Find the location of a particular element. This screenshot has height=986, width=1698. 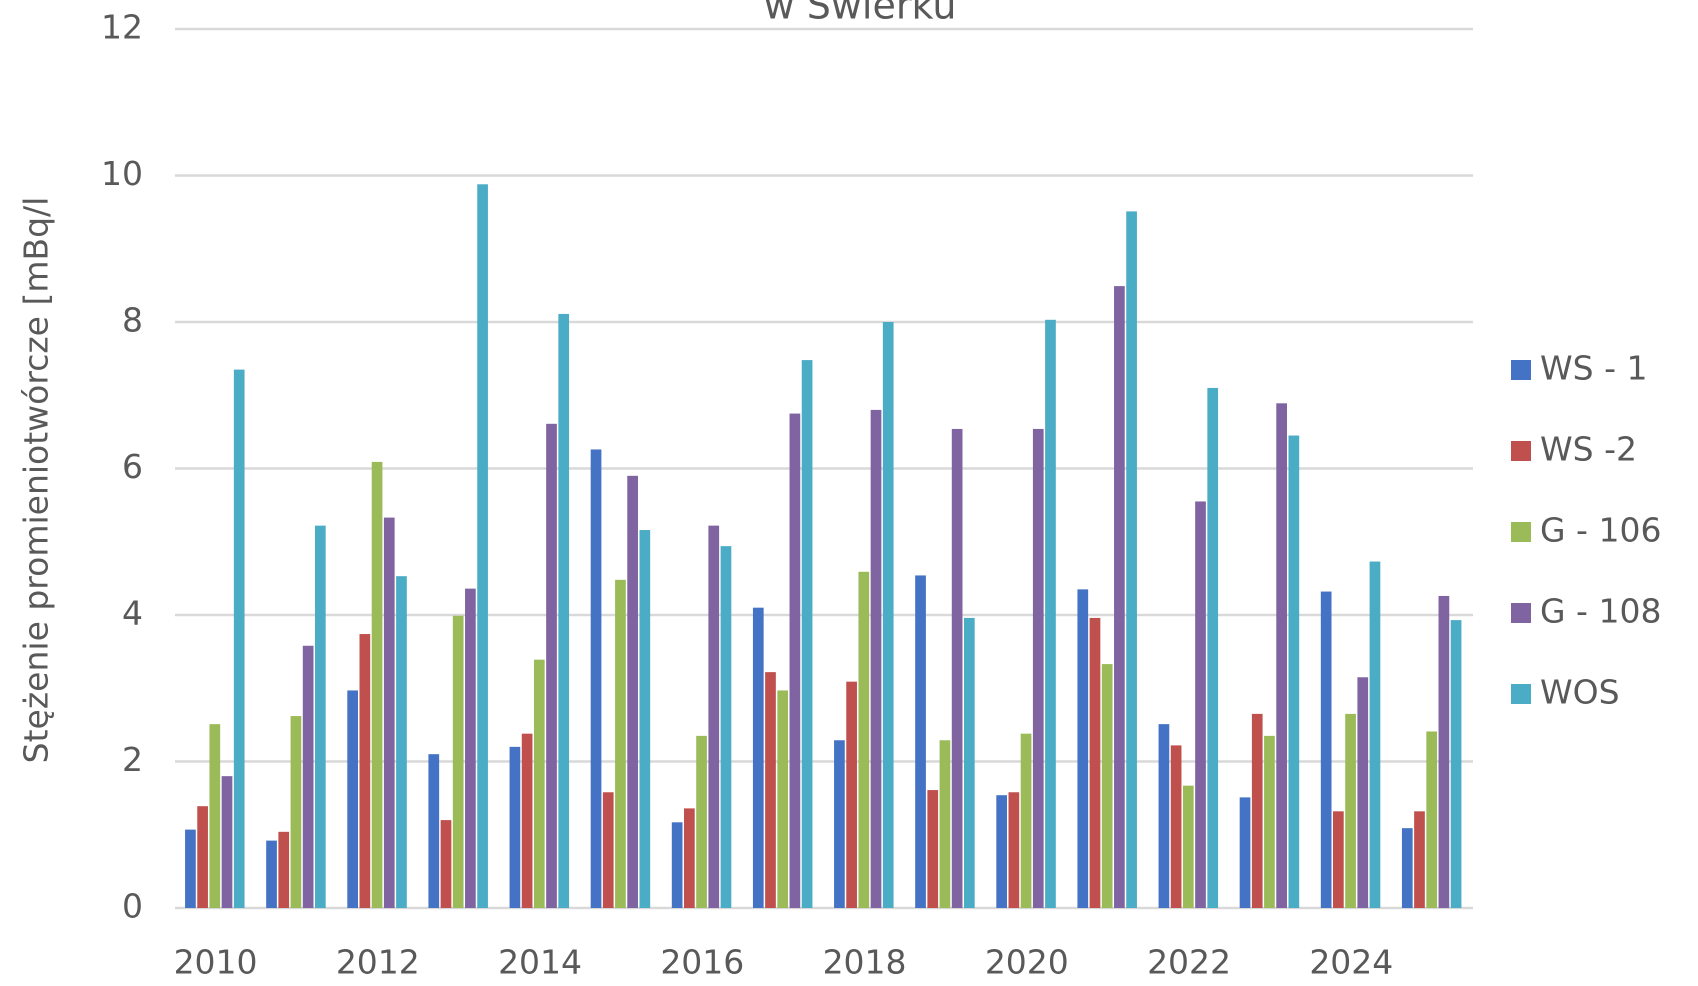

legend-label: WS - 1 is located at coordinates (1593, 368).